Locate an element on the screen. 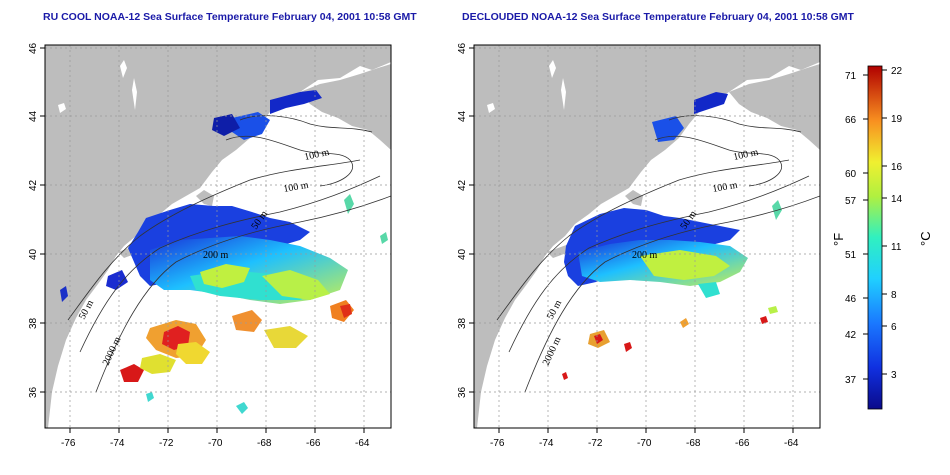  celsius-tick: 8 is located at coordinates (894, 295).